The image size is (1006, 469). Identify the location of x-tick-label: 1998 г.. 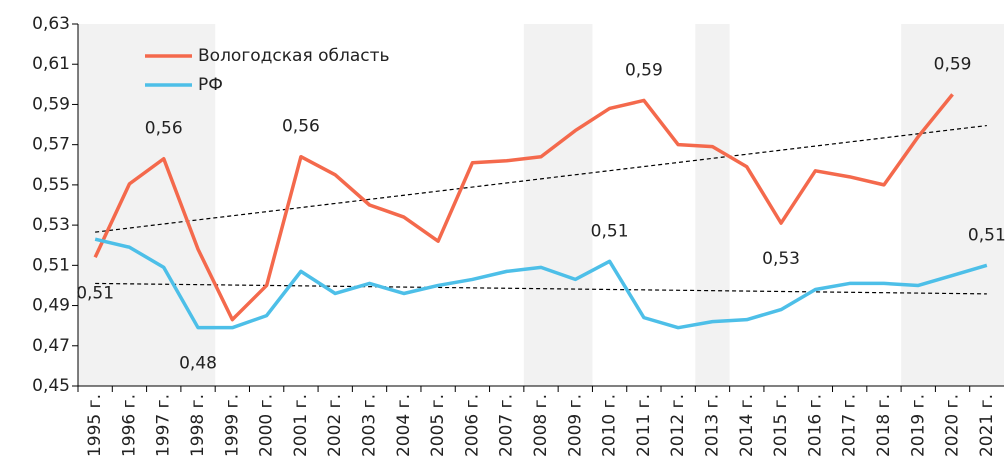
(198, 425).